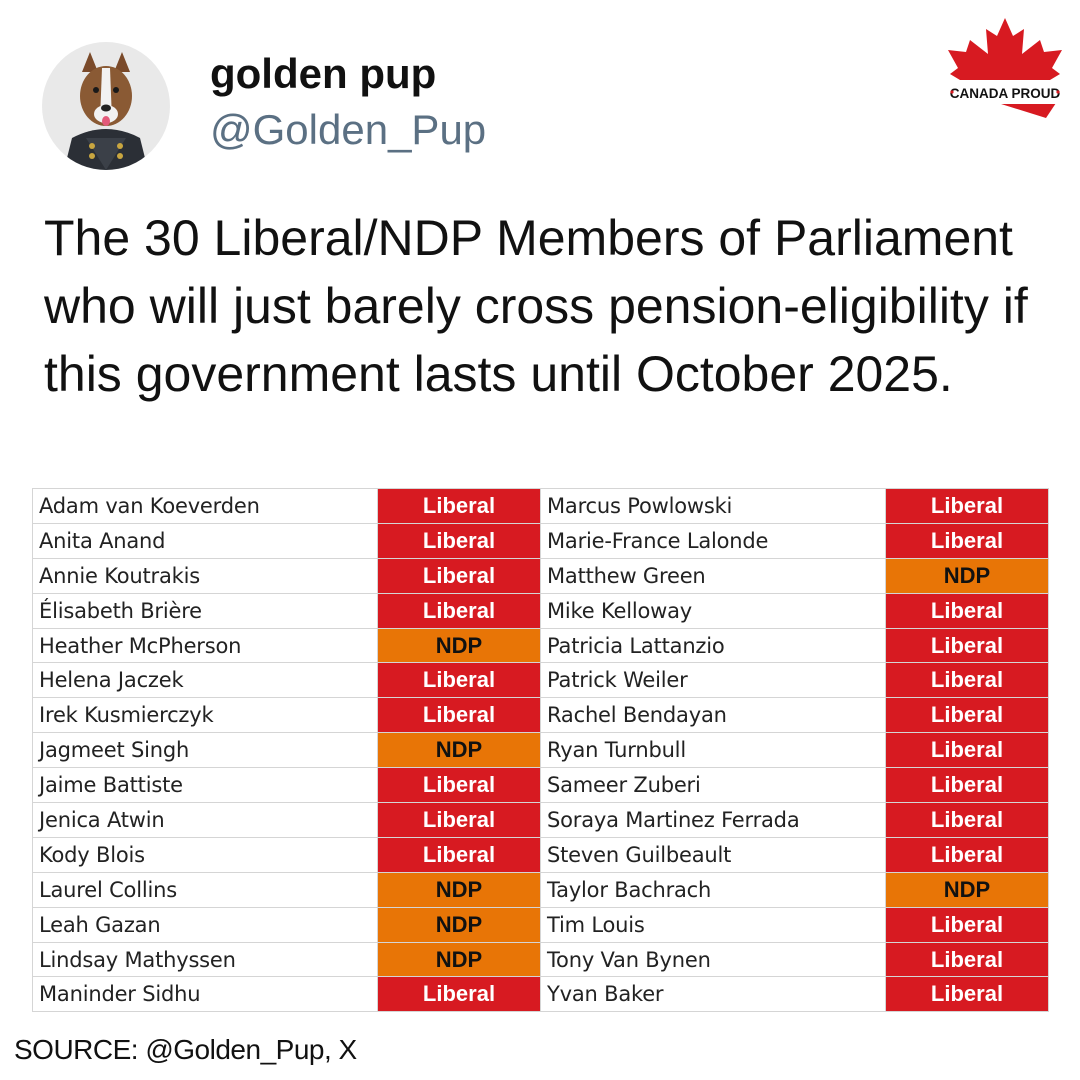  Describe the element at coordinates (713, 750) in the screenshot. I see `member-name-cell: Ryan Turnbull` at that location.